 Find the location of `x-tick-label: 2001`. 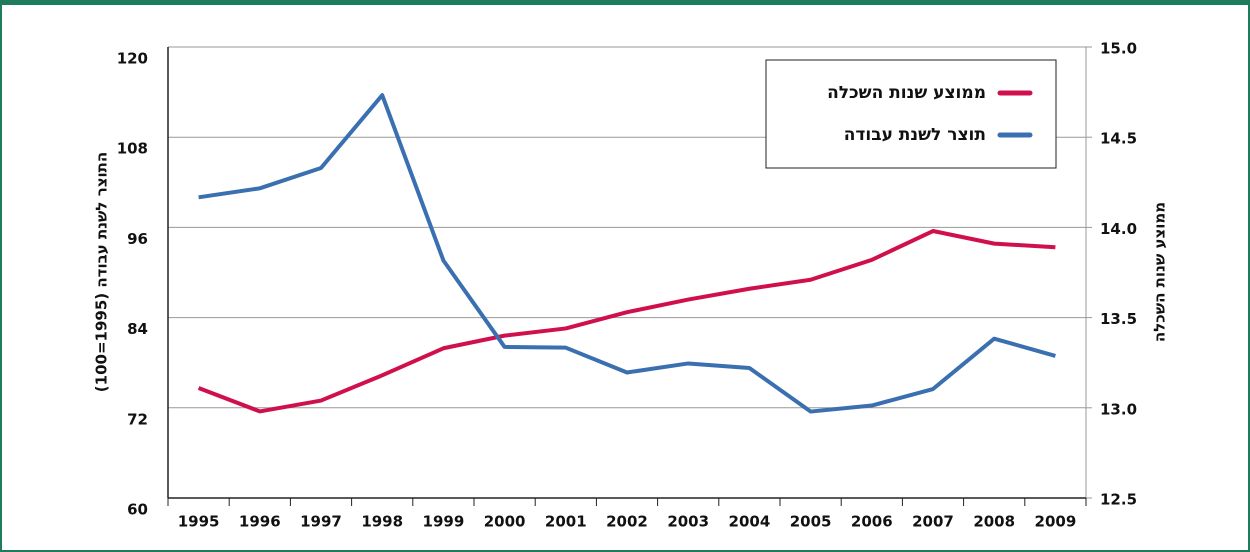

x-tick-label: 2001 is located at coordinates (566, 522).